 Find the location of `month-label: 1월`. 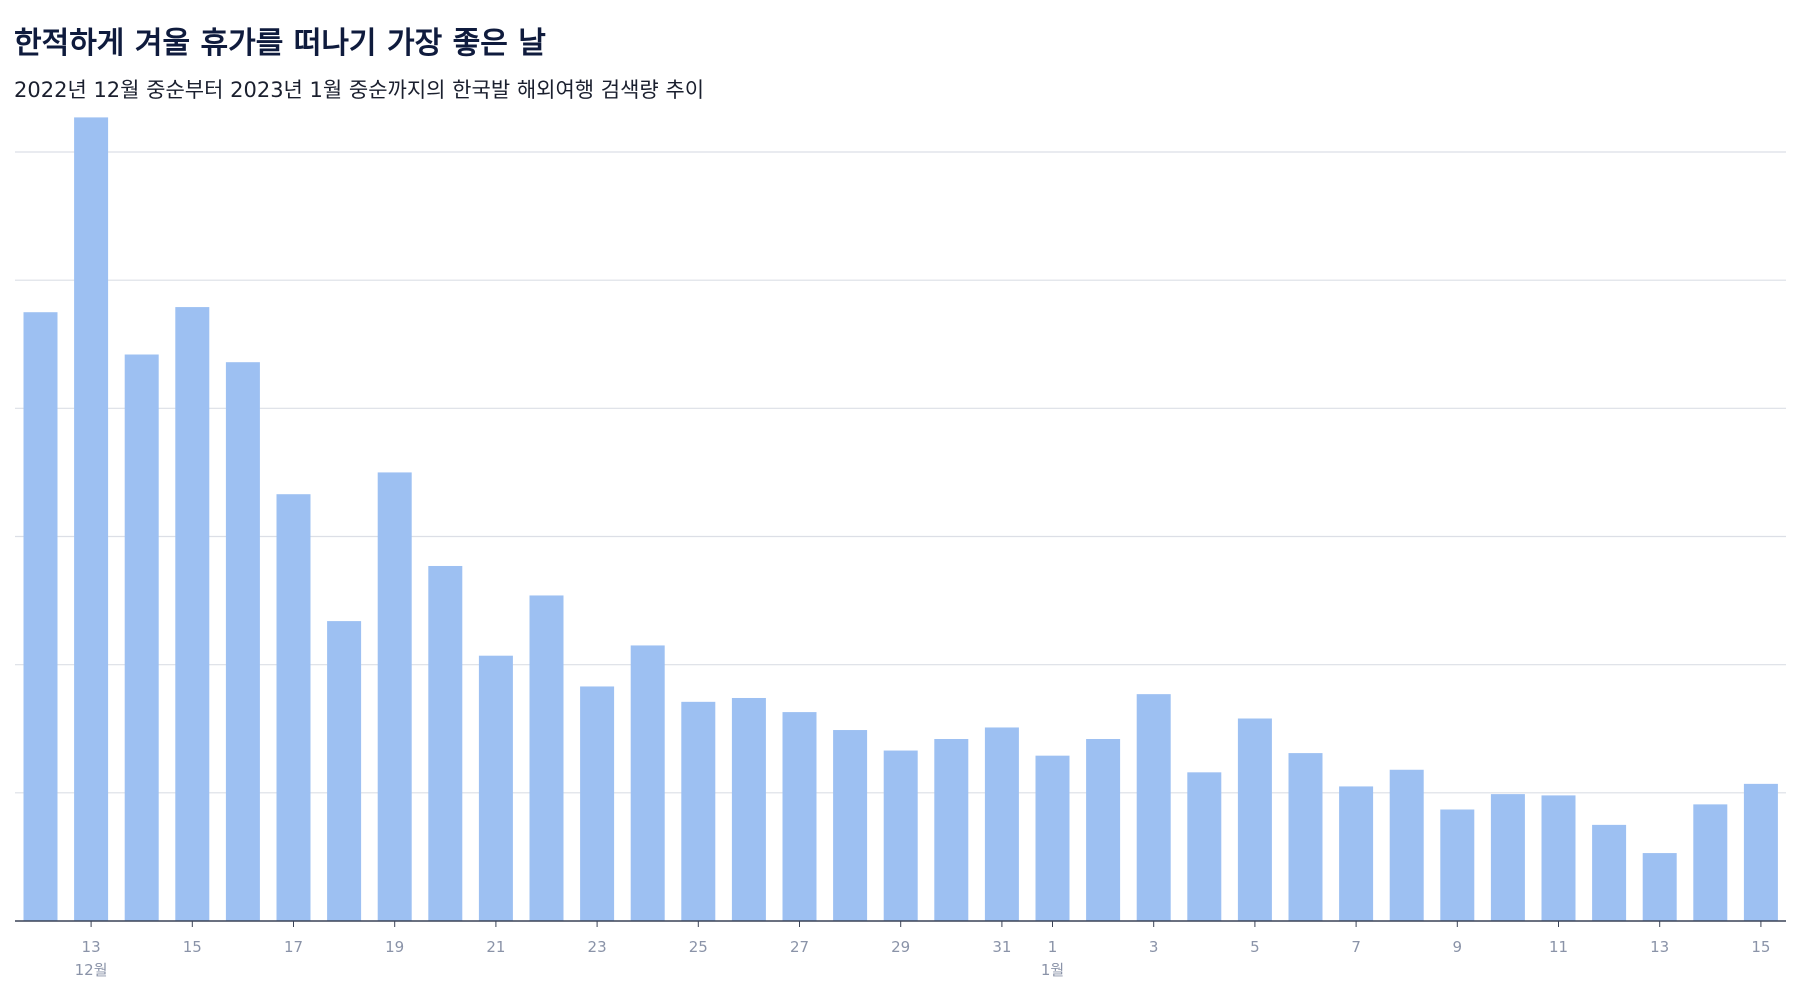

month-label: 1월 is located at coordinates (1052, 970).